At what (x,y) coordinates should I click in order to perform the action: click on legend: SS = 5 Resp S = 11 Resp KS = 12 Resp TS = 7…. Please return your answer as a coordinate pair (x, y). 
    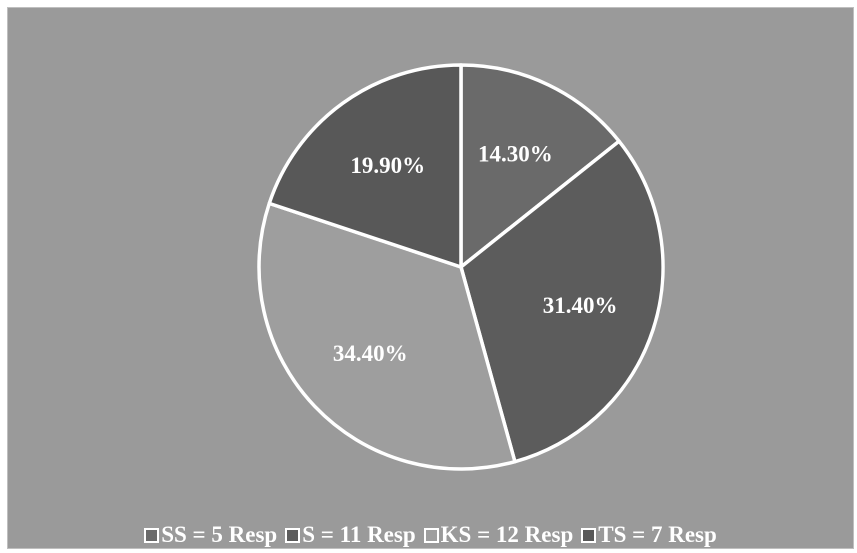
    Looking at the image, I should click on (430, 535).